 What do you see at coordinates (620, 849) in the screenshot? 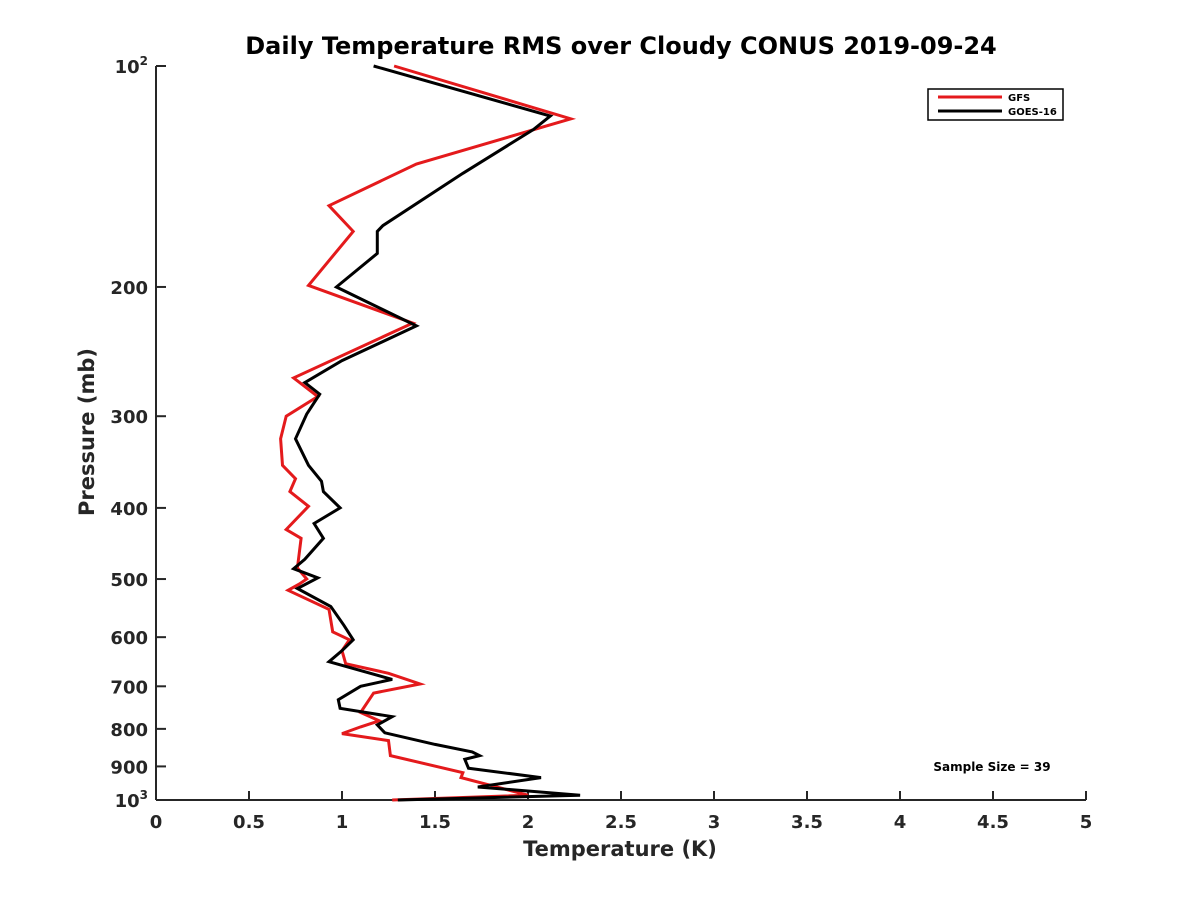
I see `x-axis-label: Temperature (K)` at bounding box center [620, 849].